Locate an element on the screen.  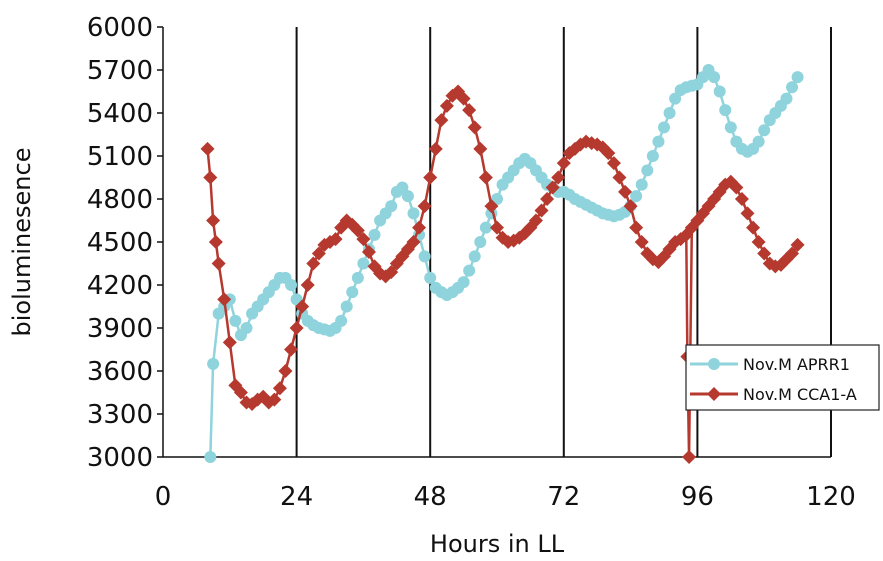
legend-entry-cca1: Nov.M CCA1-A is located at coordinates (773, 394).